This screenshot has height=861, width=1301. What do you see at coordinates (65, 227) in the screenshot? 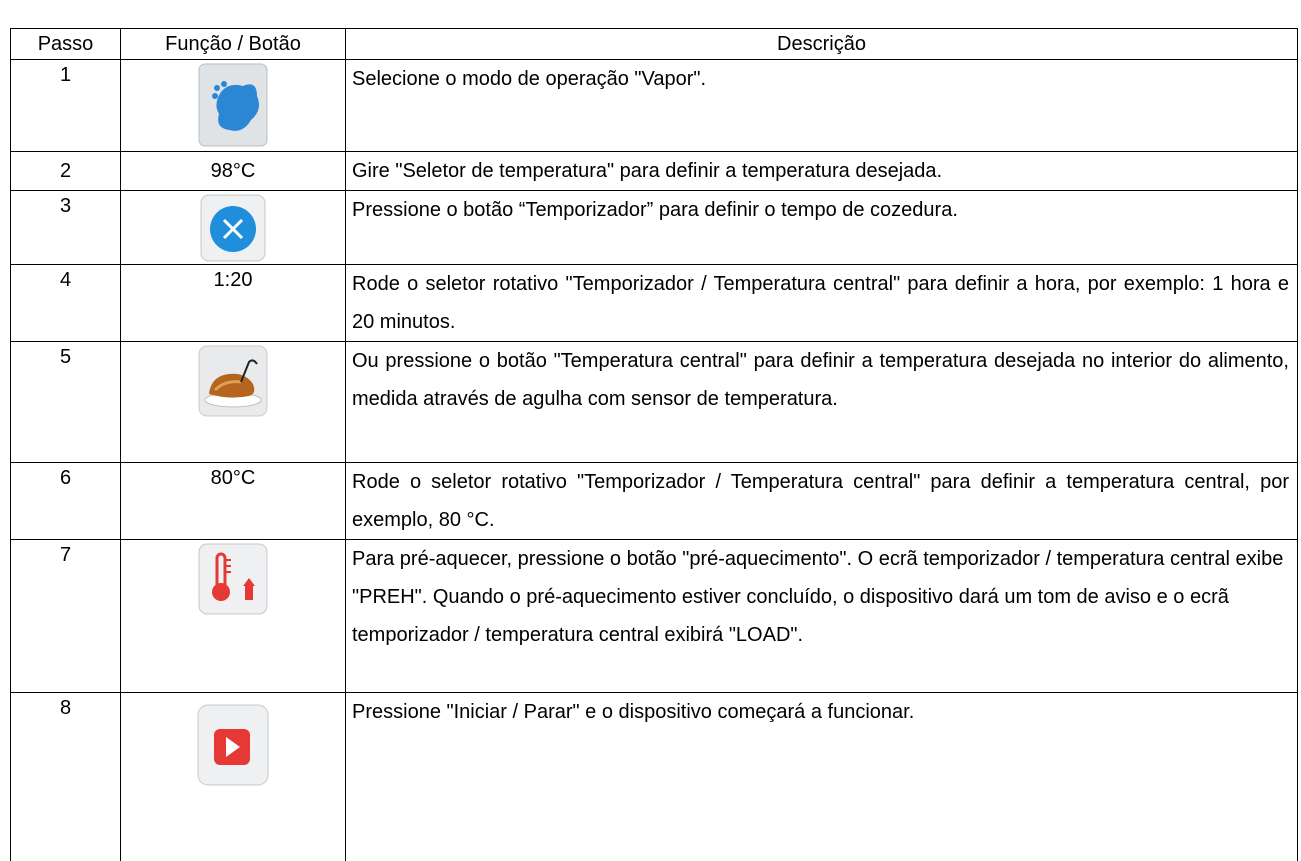
I see `step: 3` at bounding box center [65, 227].